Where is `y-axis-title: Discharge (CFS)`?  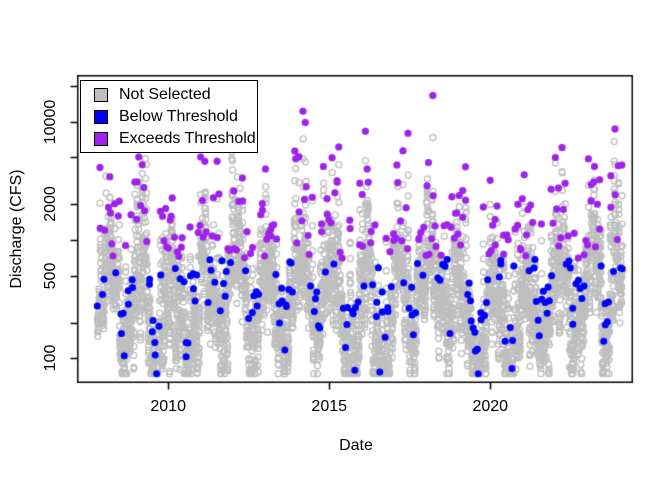 y-axis-title: Discharge (CFS) is located at coordinates (16, 229).